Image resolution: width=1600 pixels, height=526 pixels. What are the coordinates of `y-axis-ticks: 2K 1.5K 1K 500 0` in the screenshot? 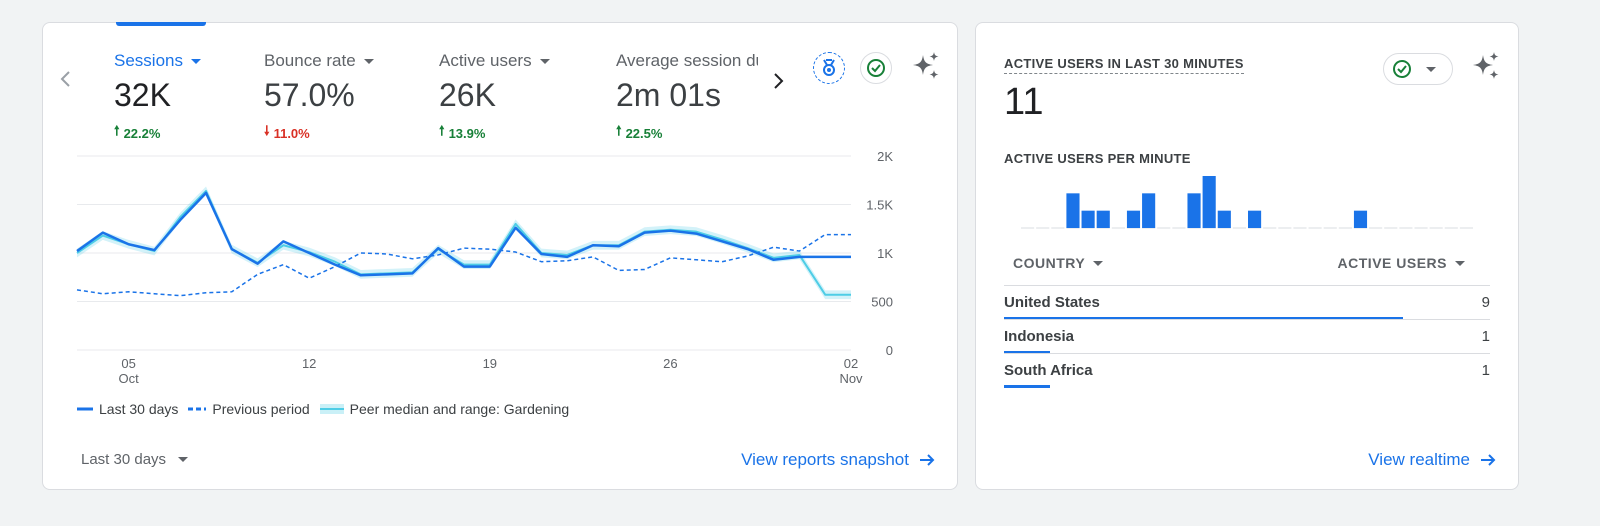 It's located at (879, 253).